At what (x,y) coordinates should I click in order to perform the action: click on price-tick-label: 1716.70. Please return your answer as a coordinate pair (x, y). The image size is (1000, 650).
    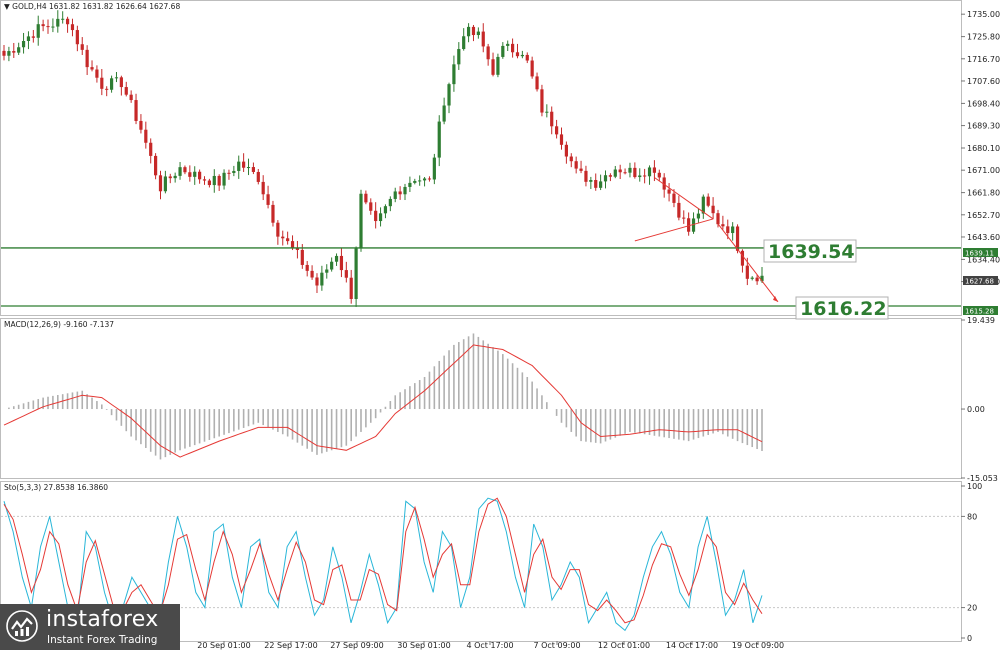
    Looking at the image, I should click on (983, 59).